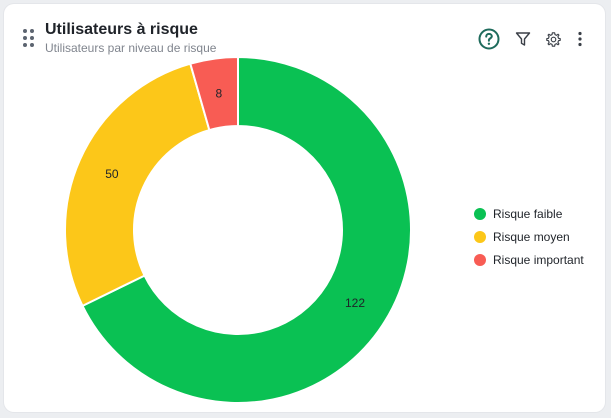 Image resolution: width=611 pixels, height=418 pixels. What do you see at coordinates (137, 185) in the screenshot?
I see `donut-slice-risque-moyen` at bounding box center [137, 185].